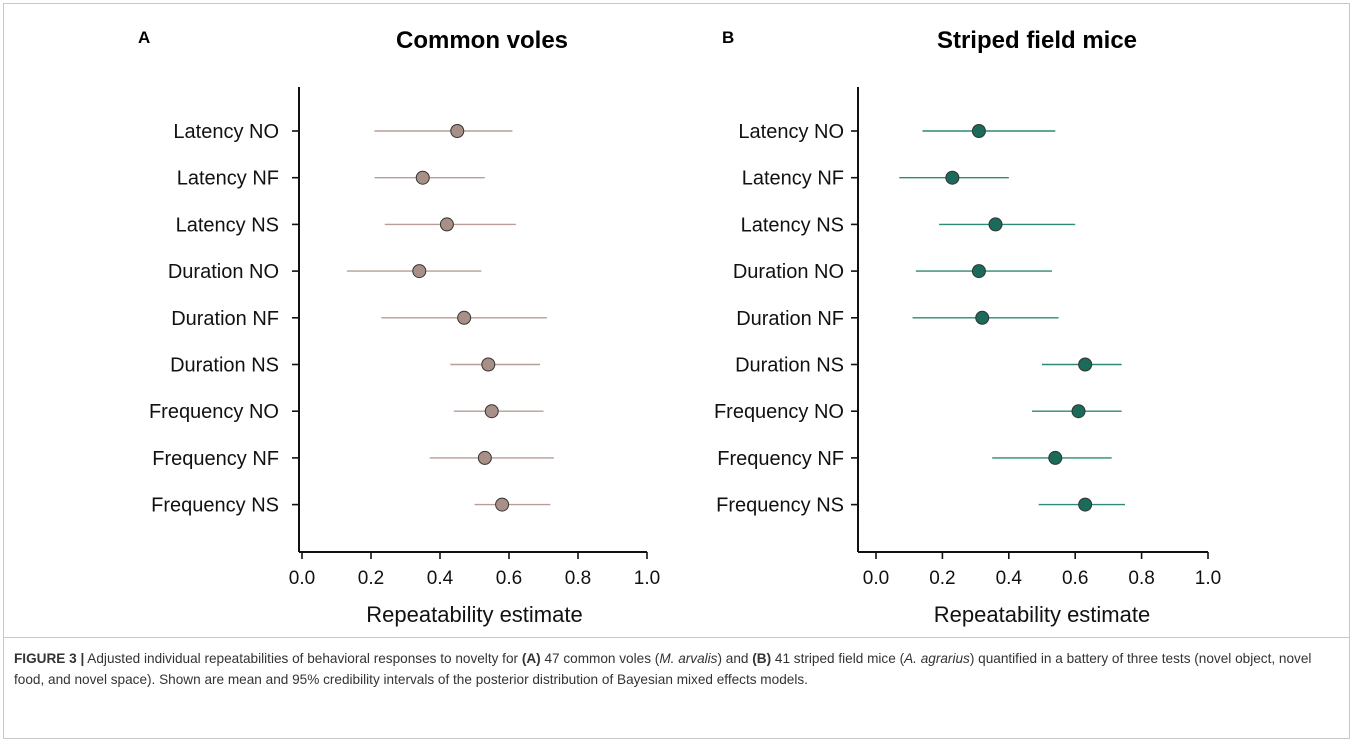  What do you see at coordinates (688, 658) in the screenshot?
I see `caption-species-1: M. arvalis` at bounding box center [688, 658].